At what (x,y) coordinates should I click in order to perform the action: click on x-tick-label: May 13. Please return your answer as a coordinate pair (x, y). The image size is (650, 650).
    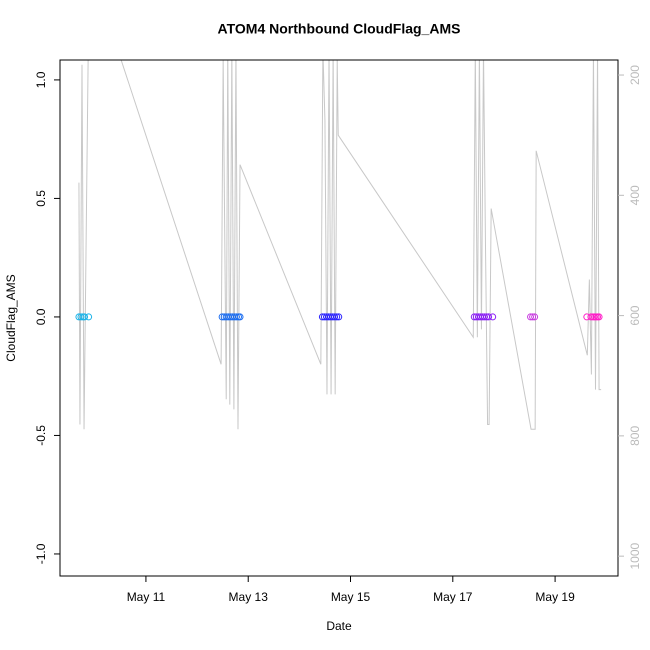
    Looking at the image, I should click on (249, 597).